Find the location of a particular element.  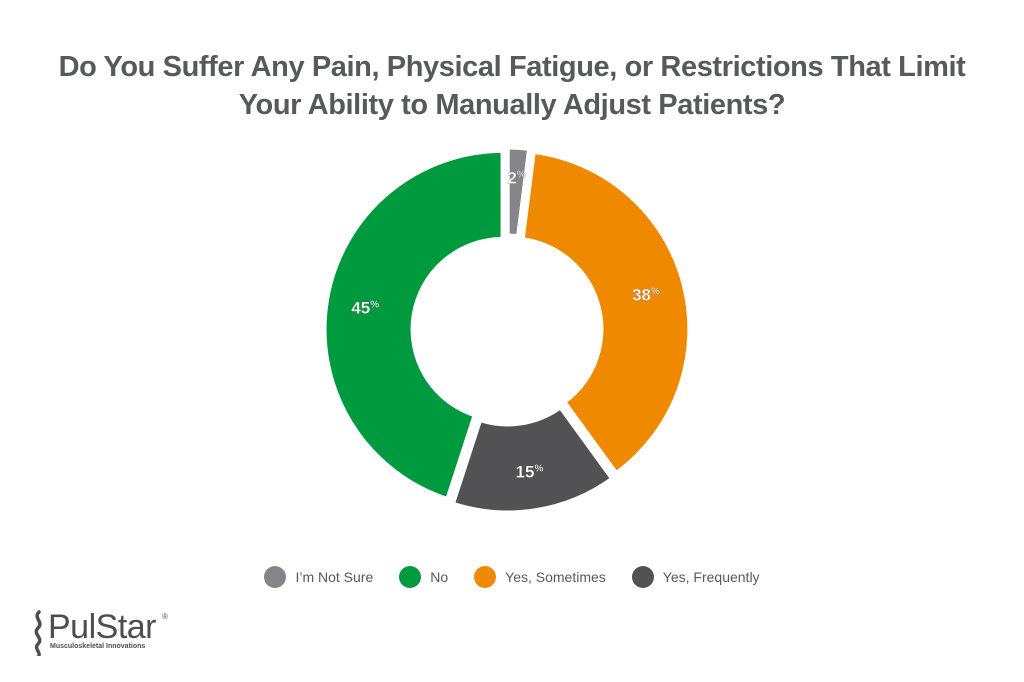

data-label-not-sure: 2% is located at coordinates (516, 177).